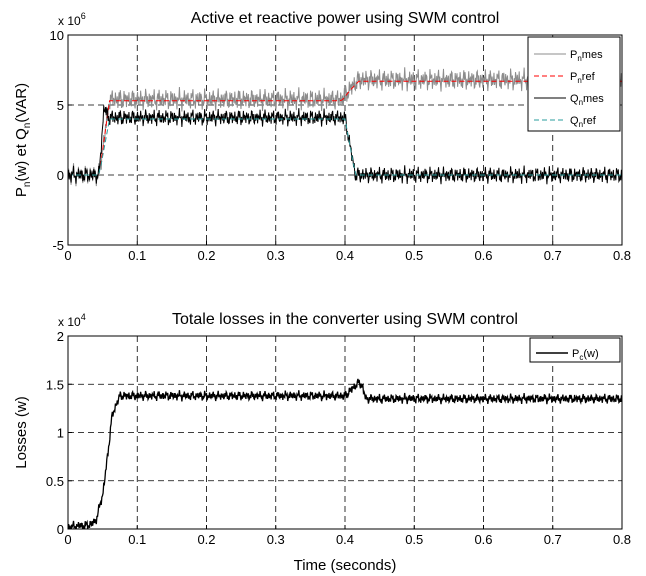 Image resolution: width=646 pixels, height=576 pixels. I want to click on top-legend-label-1: Pnmes, so click(586, 56).